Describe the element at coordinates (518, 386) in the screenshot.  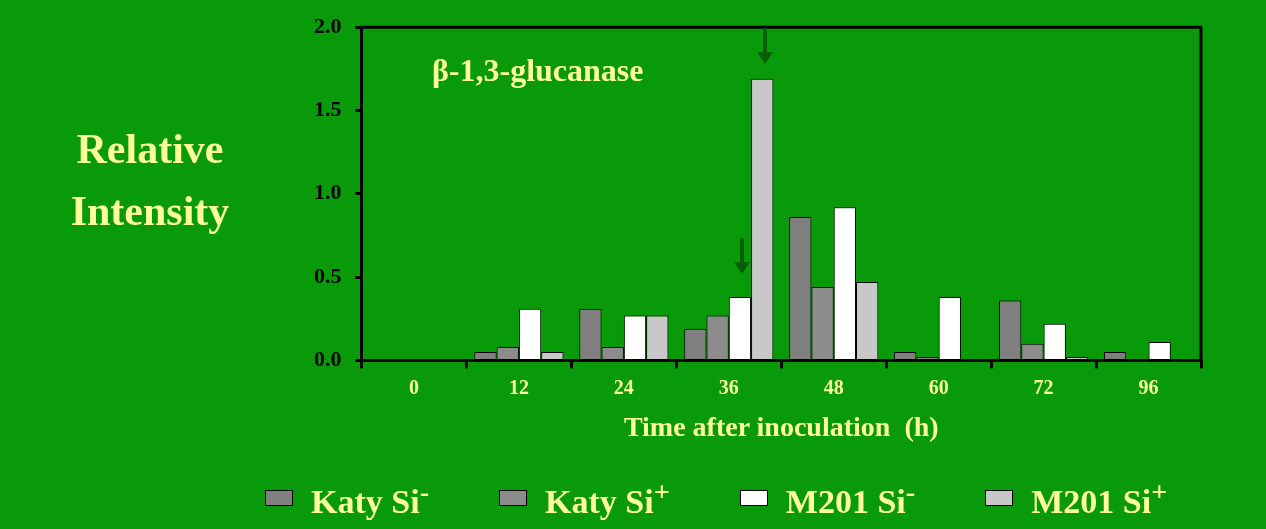
I see `x-tick-label: 12` at that location.